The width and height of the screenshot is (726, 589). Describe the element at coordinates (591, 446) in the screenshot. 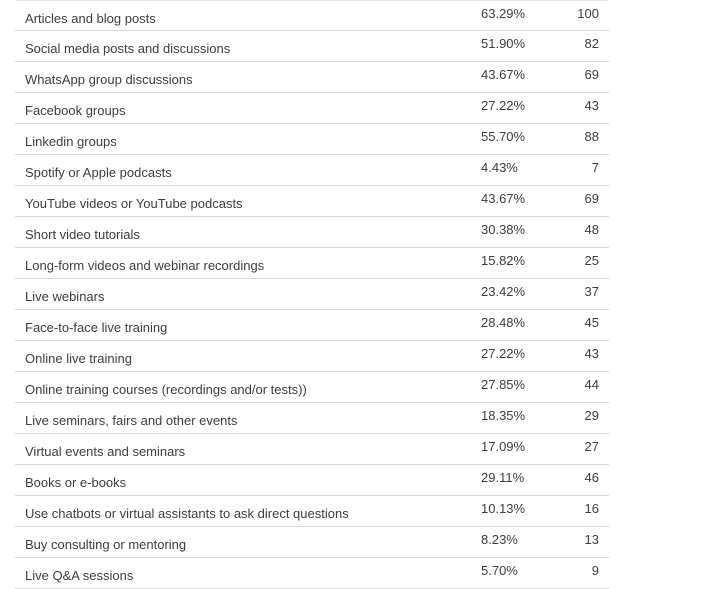

I see `row-count: 27` at that location.